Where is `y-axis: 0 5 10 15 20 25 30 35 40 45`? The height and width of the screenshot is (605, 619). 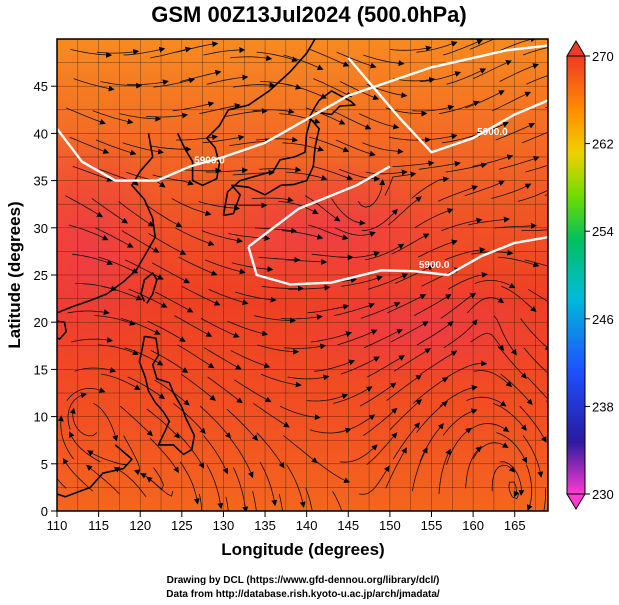
y-axis: 0 5 10 15 20 25 30 35 40 45 is located at coordinates (45, 299).